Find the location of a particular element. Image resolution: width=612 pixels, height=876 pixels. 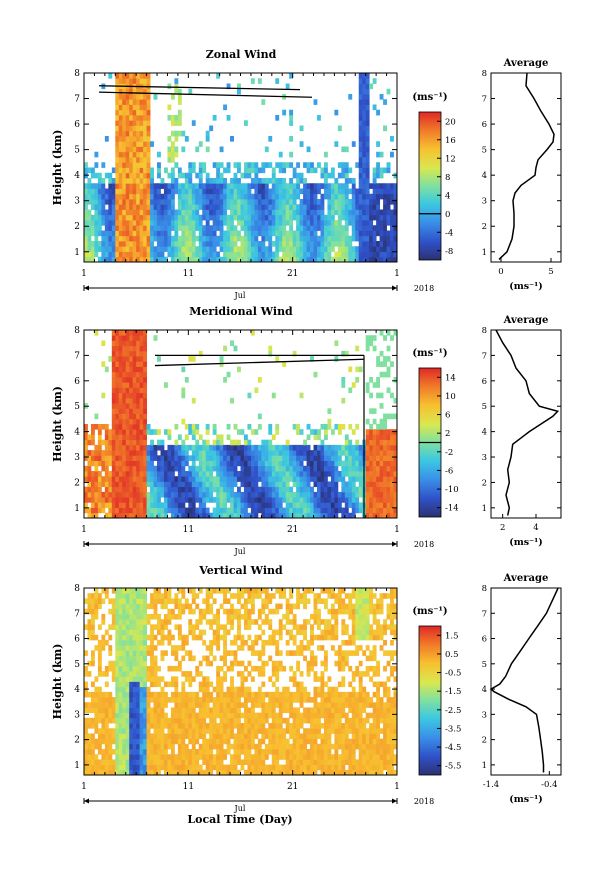

y-tick-label: 6 is located at coordinates (77, 125).